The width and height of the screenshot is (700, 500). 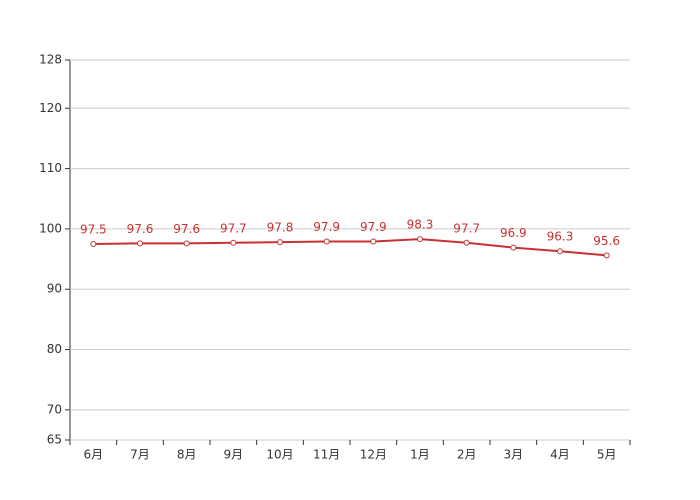 What do you see at coordinates (326, 455) in the screenshot?
I see `x-tick-label: 11月` at bounding box center [326, 455].